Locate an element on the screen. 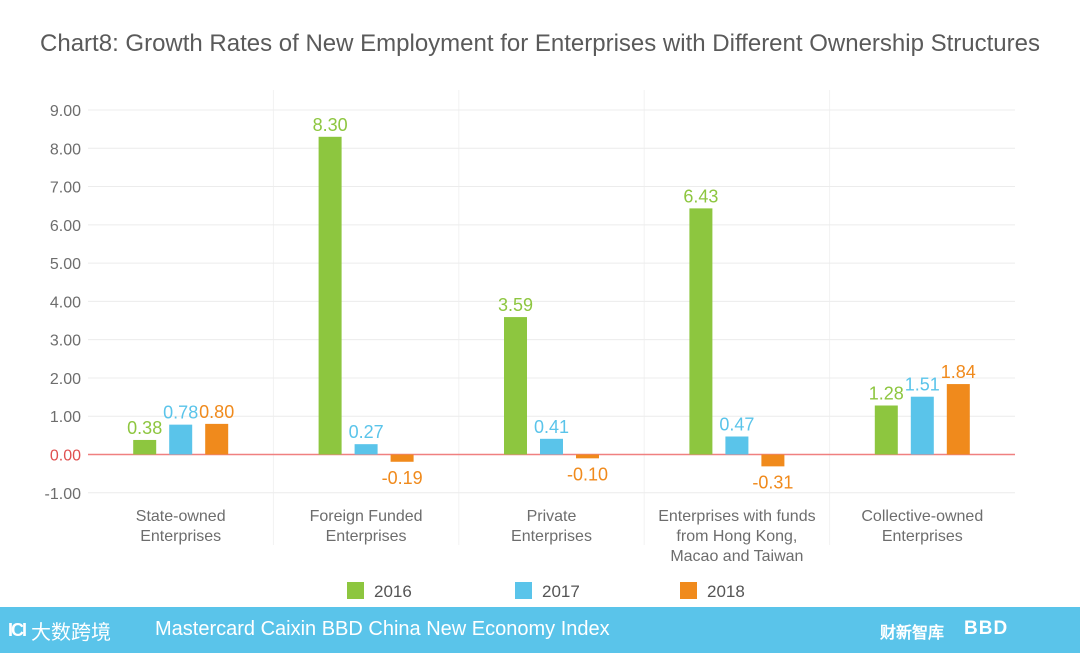 The image size is (1080, 653). data-label: 0.41 is located at coordinates (551, 427).